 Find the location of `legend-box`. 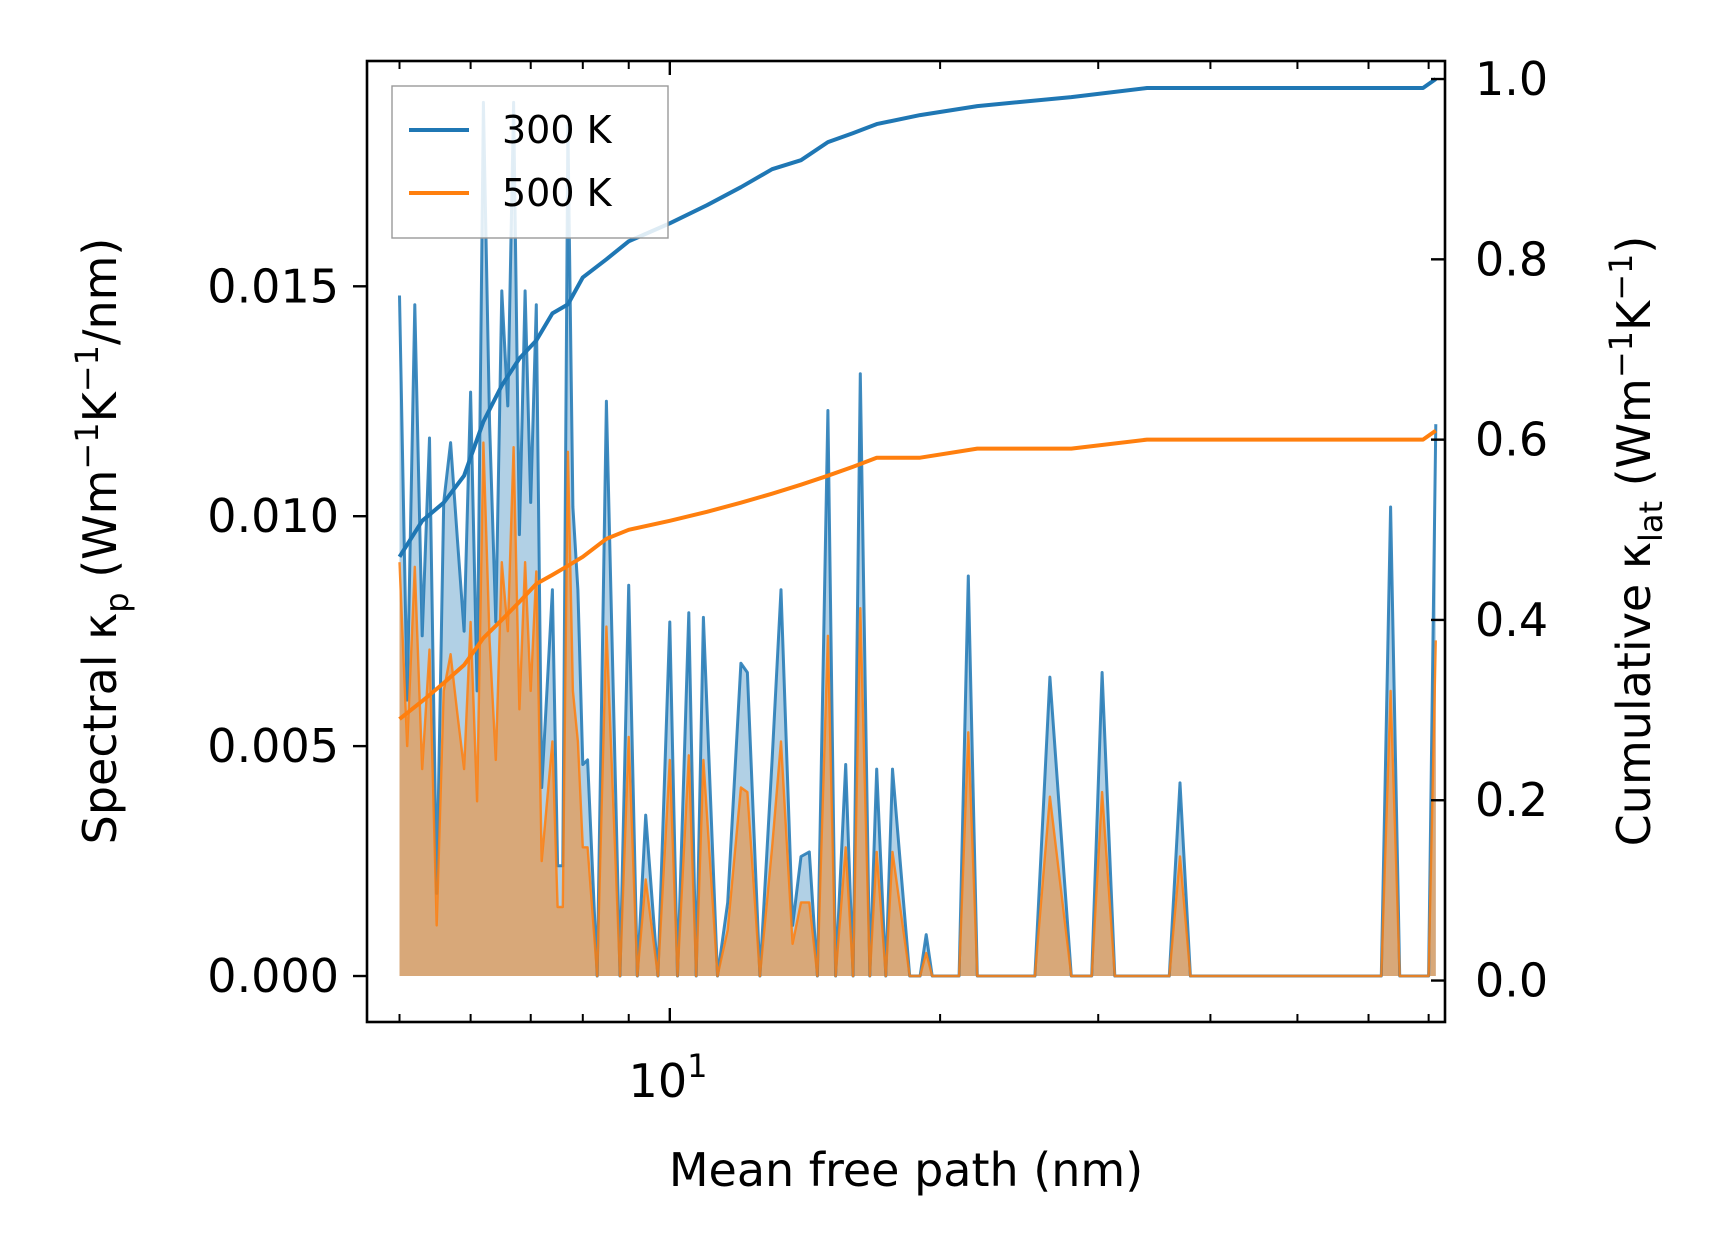

legend-box is located at coordinates (530, 162).